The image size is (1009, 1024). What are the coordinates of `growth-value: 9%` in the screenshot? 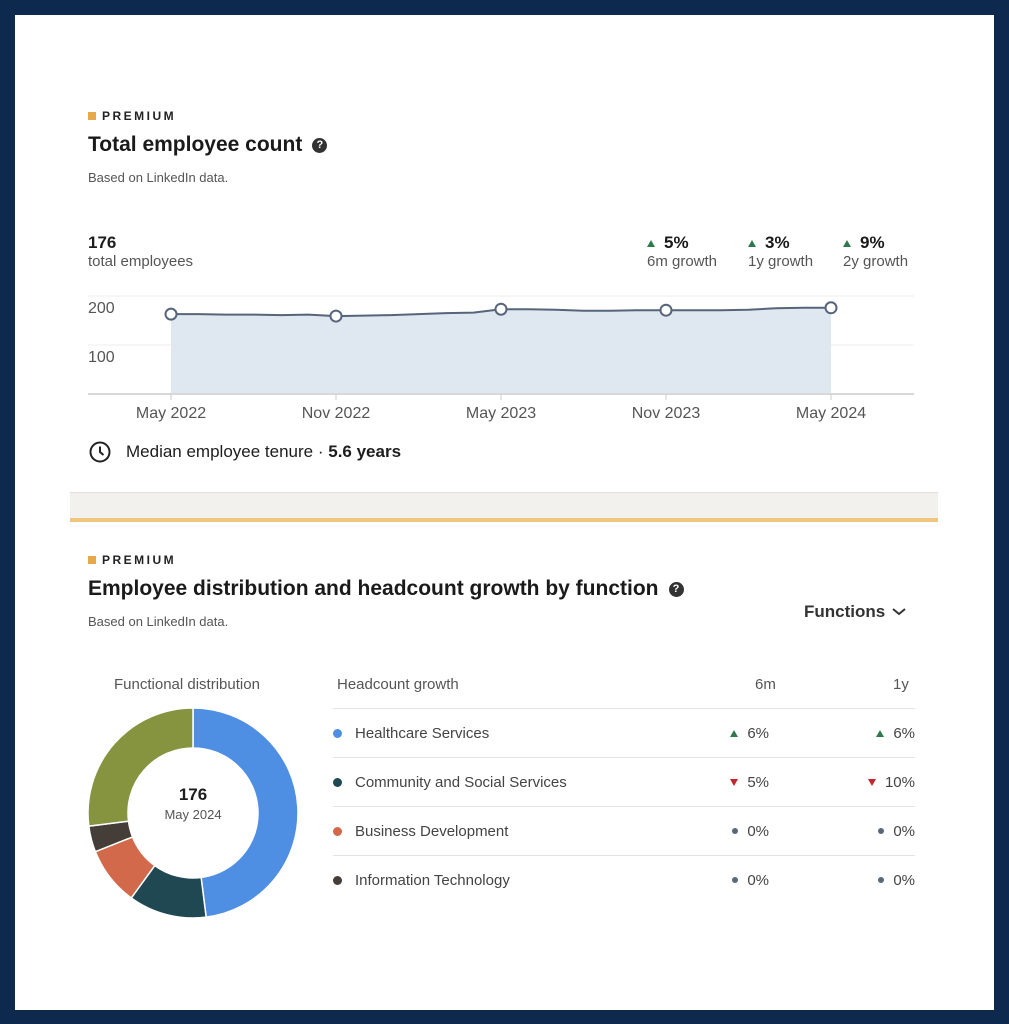 It's located at (872, 242).